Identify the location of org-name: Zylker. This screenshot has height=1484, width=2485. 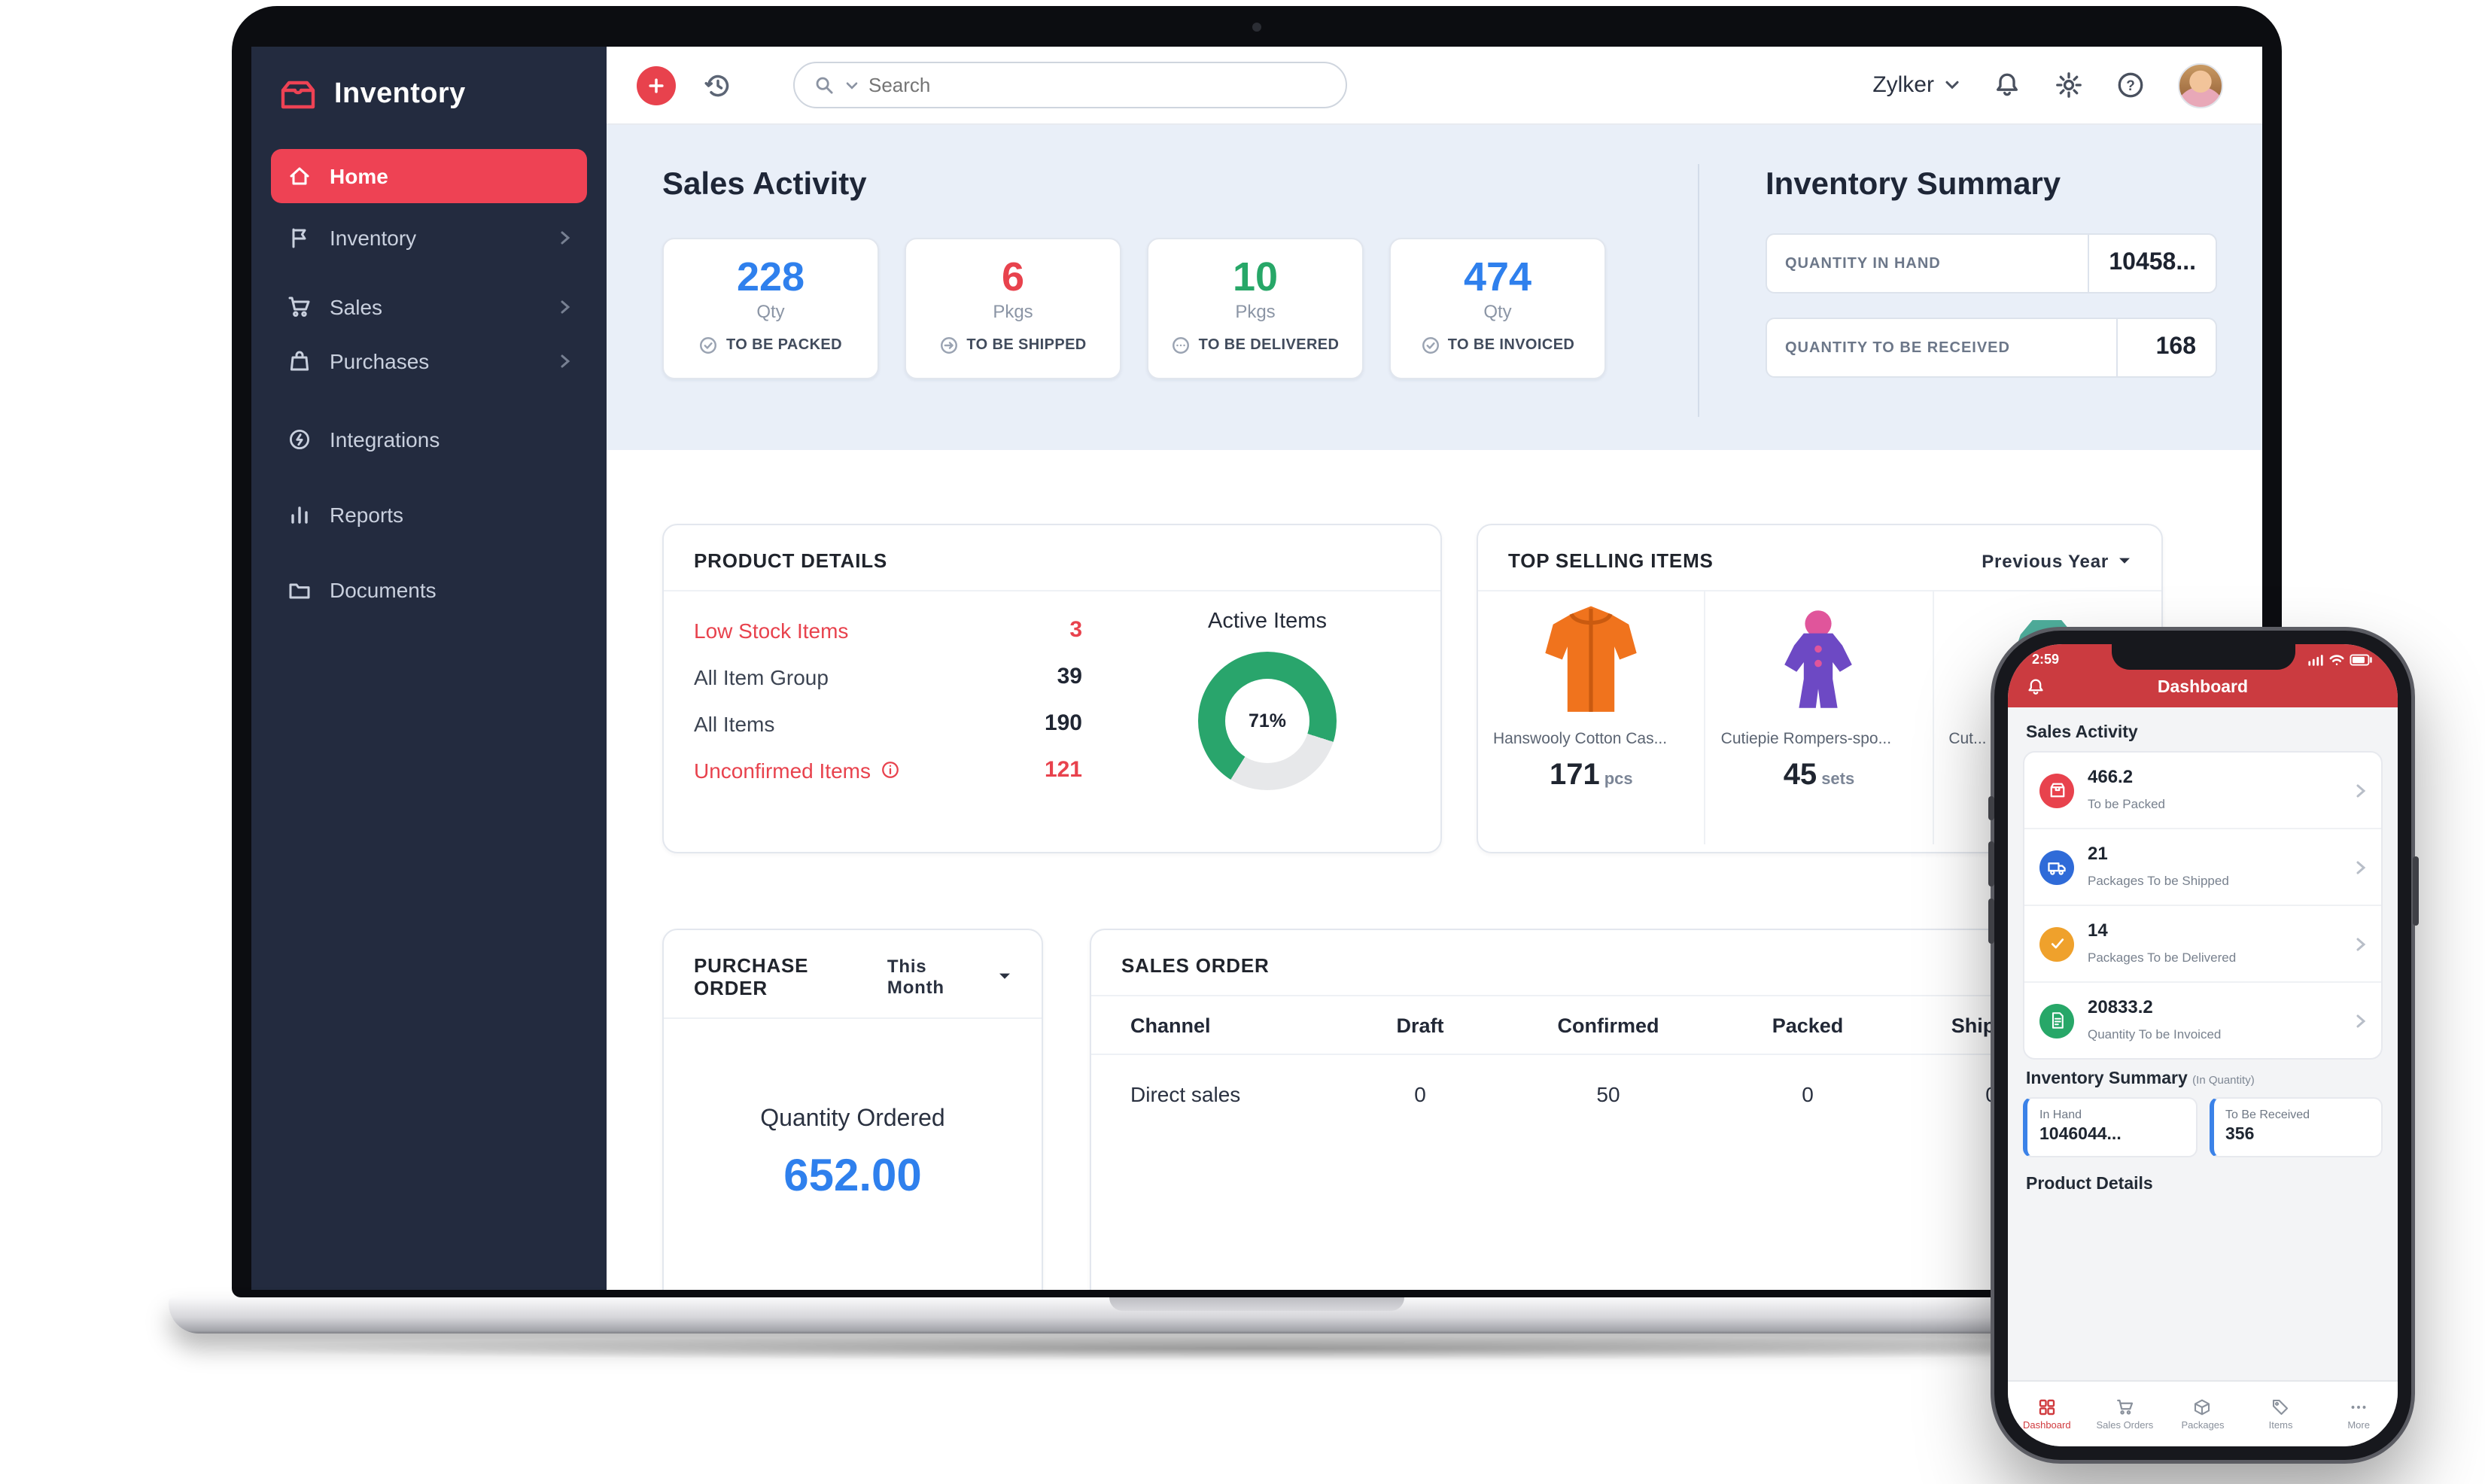
(1903, 85).